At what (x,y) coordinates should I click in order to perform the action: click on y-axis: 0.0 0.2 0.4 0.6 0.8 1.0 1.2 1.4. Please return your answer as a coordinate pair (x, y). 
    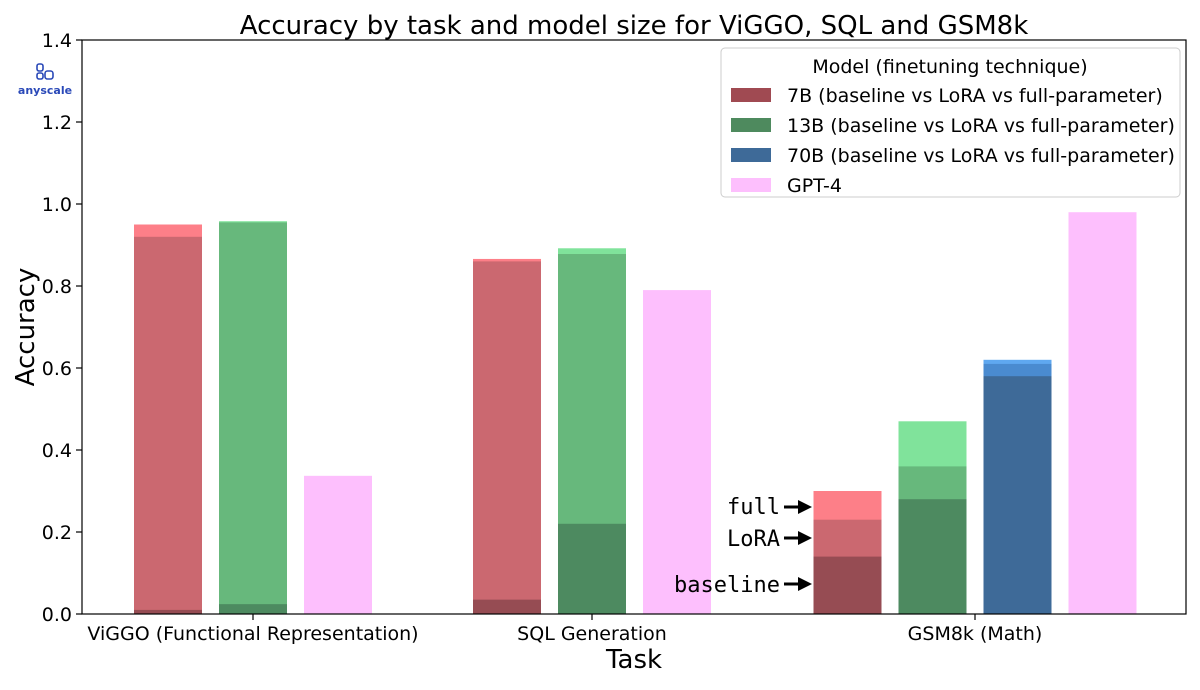
    Looking at the image, I should click on (62, 328).